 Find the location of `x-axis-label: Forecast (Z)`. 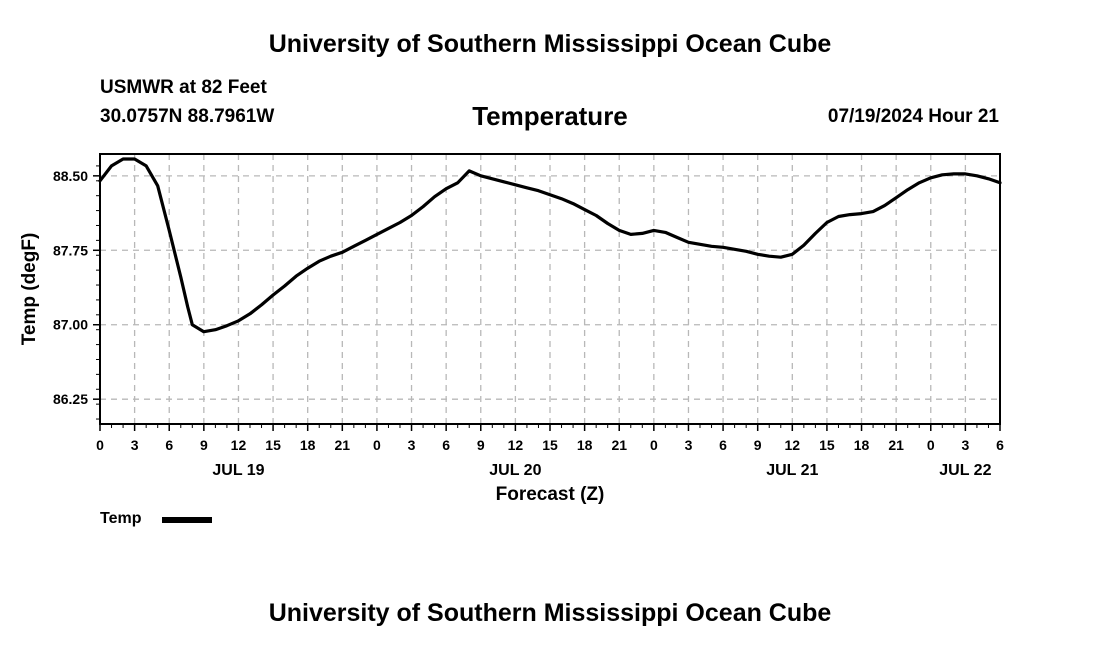

x-axis-label: Forecast (Z) is located at coordinates (550, 494).